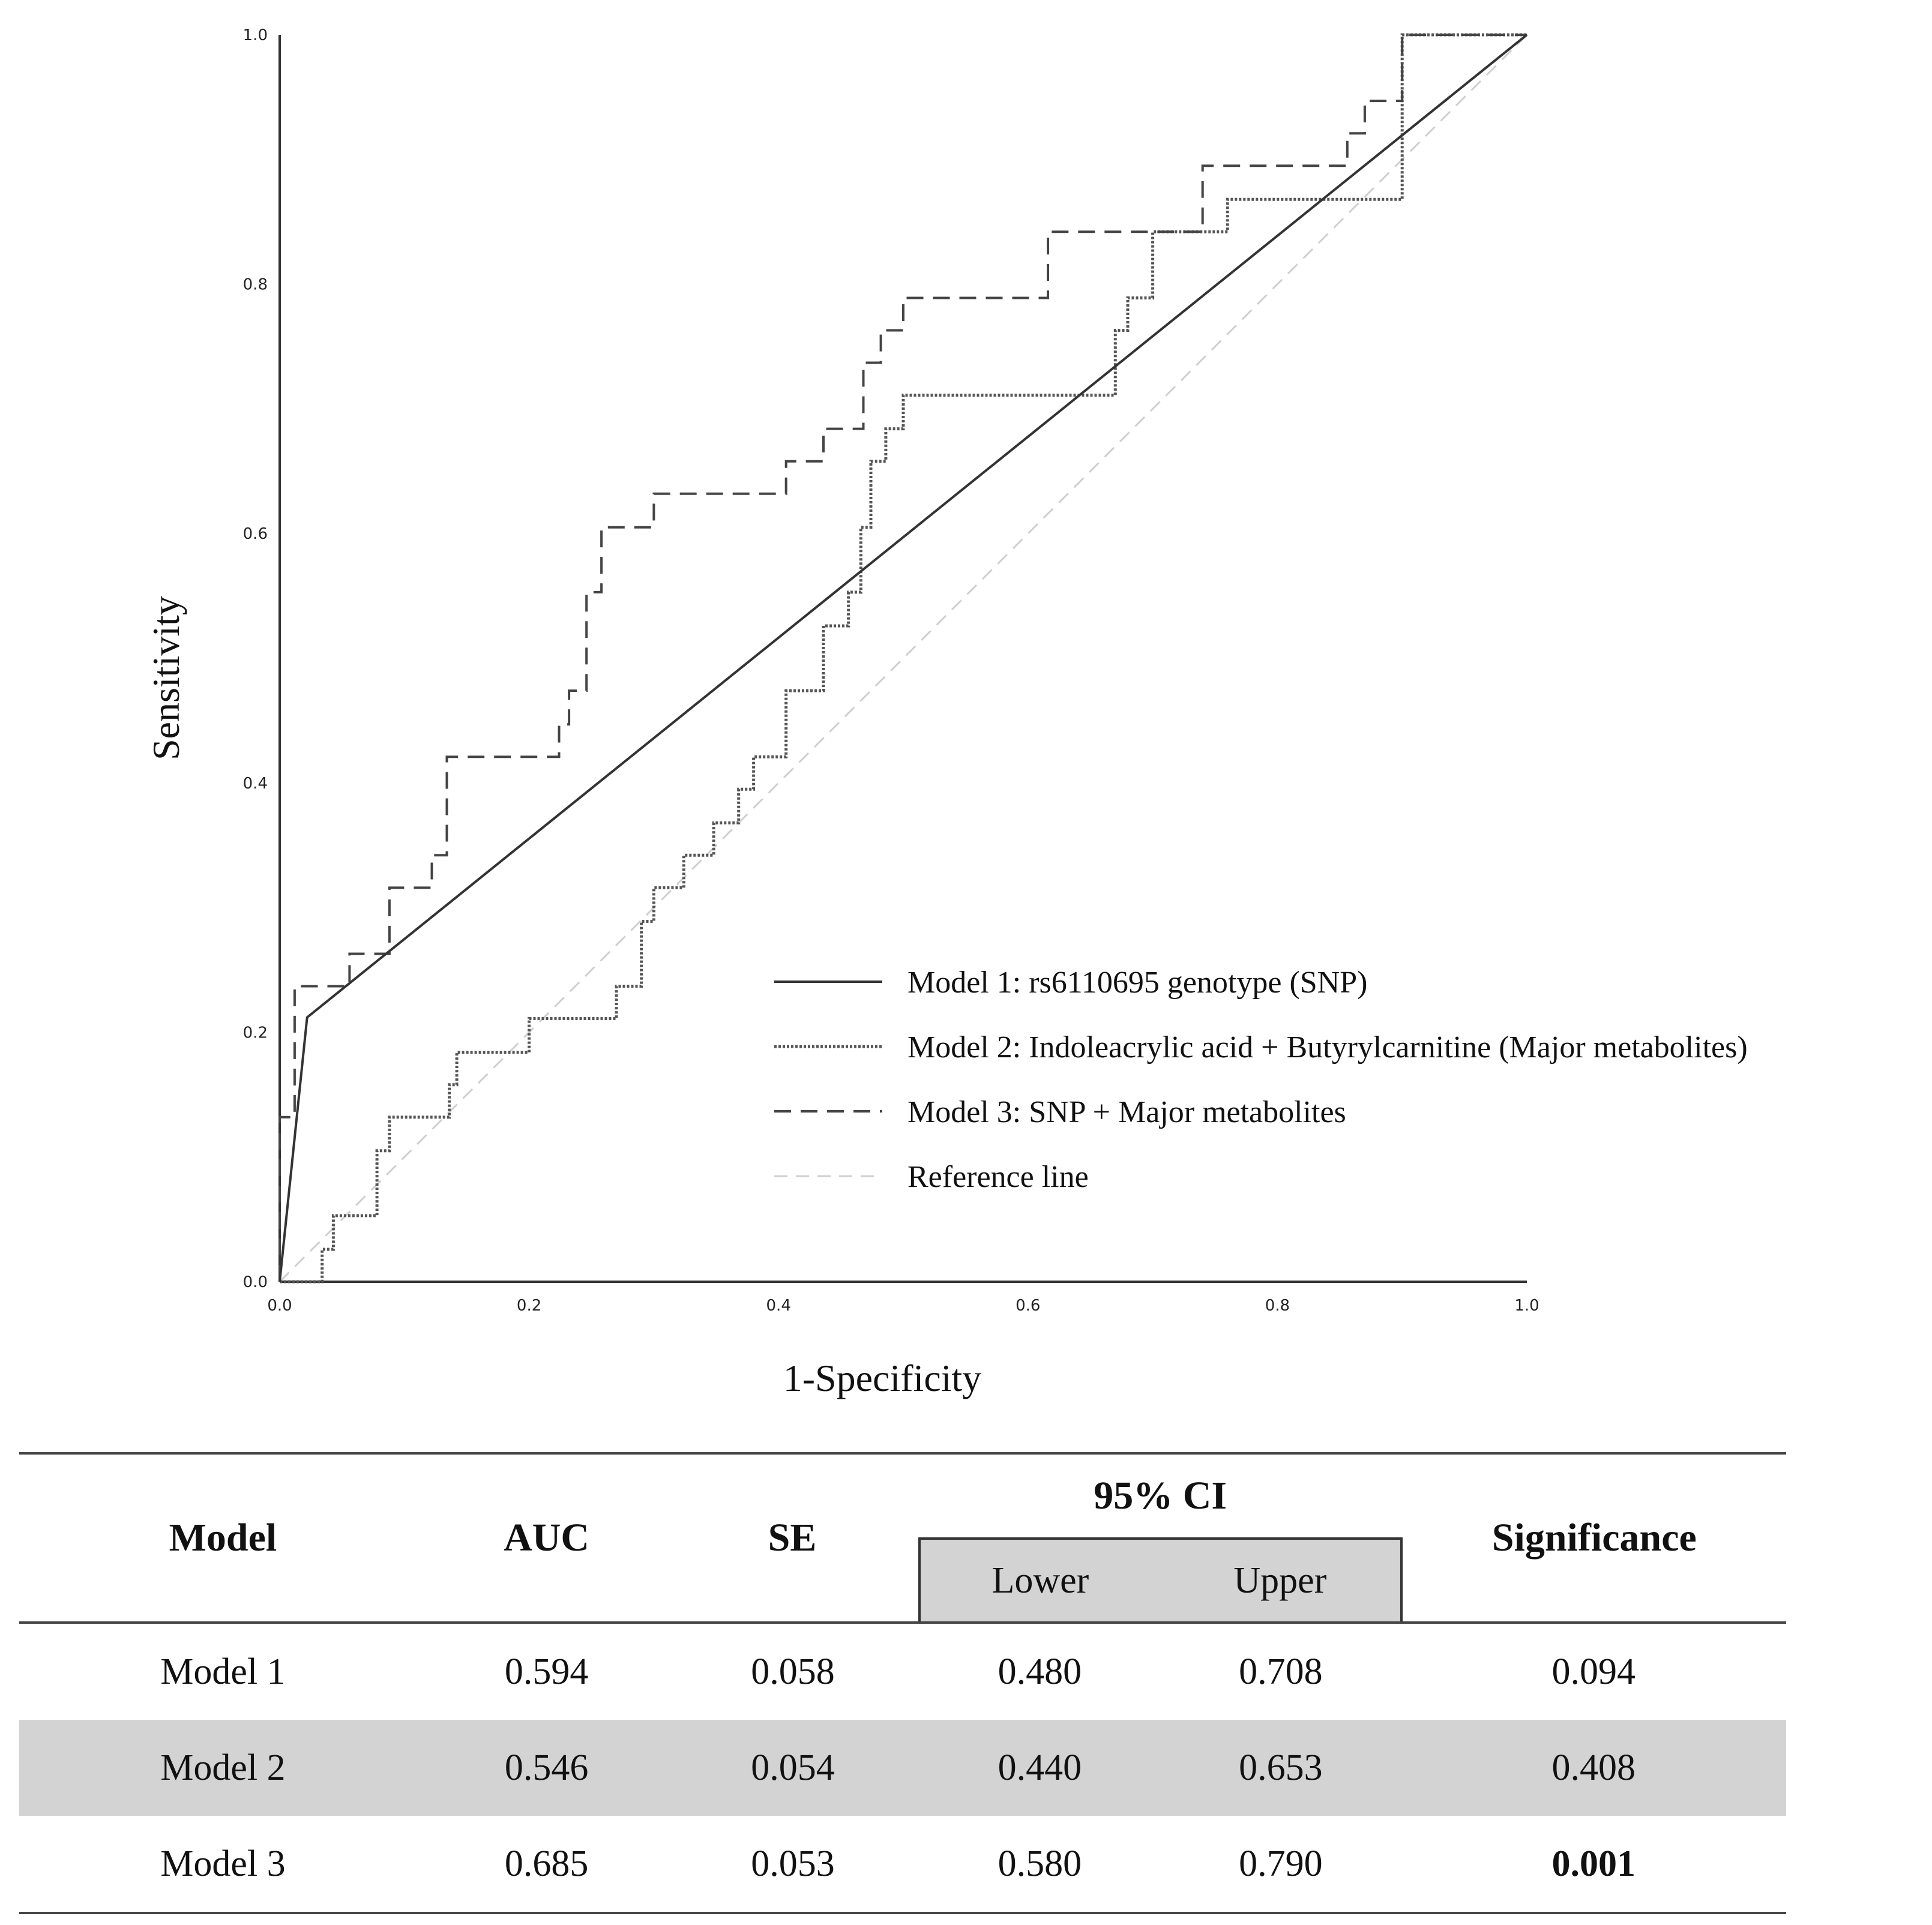 Image resolution: width=1932 pixels, height=1925 pixels. I want to click on header-model: Model, so click(223, 1538).